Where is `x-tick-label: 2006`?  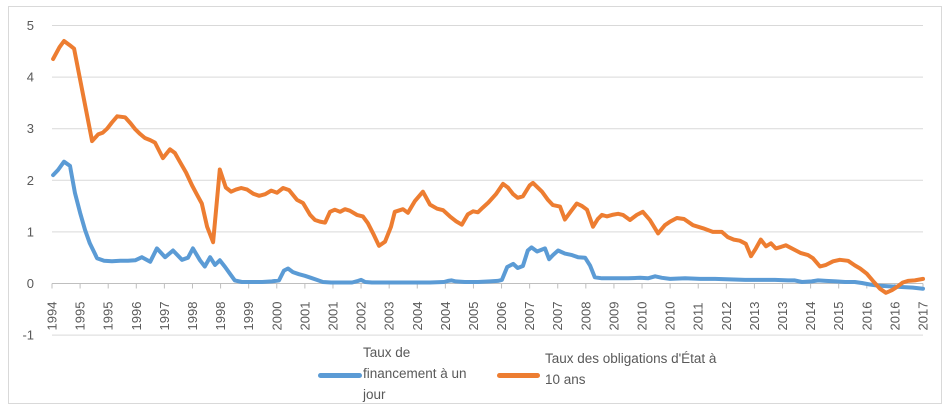 x-tick-label: 2006 is located at coordinates (501, 316).